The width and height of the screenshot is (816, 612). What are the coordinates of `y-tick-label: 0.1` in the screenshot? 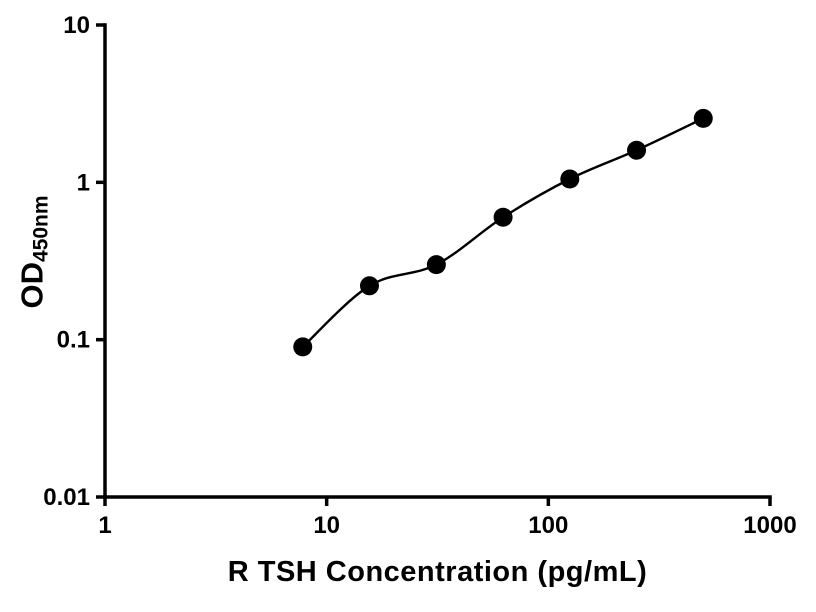 It's located at (73, 340).